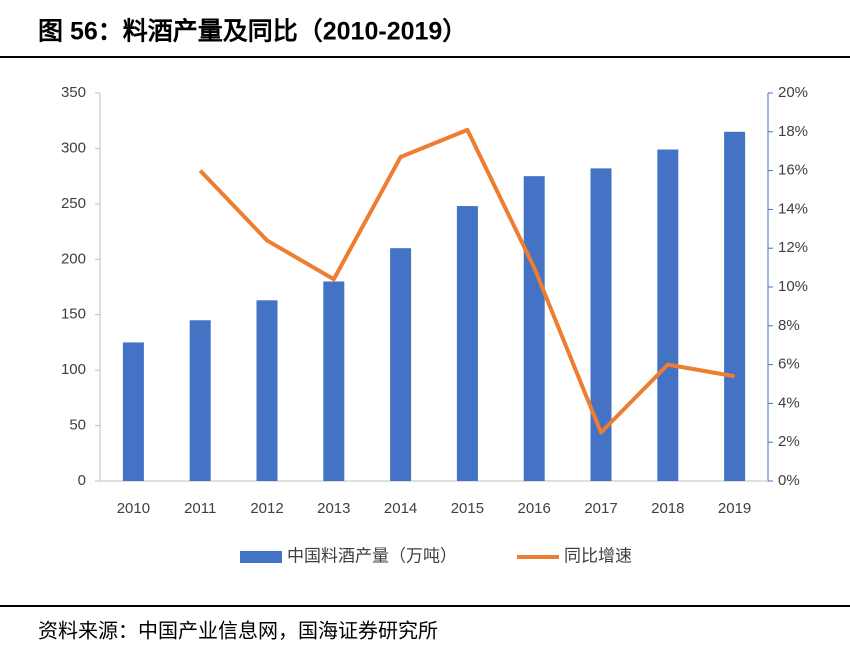  Describe the element at coordinates (789, 364) in the screenshot. I see `y2-tick-label: 6%` at that location.